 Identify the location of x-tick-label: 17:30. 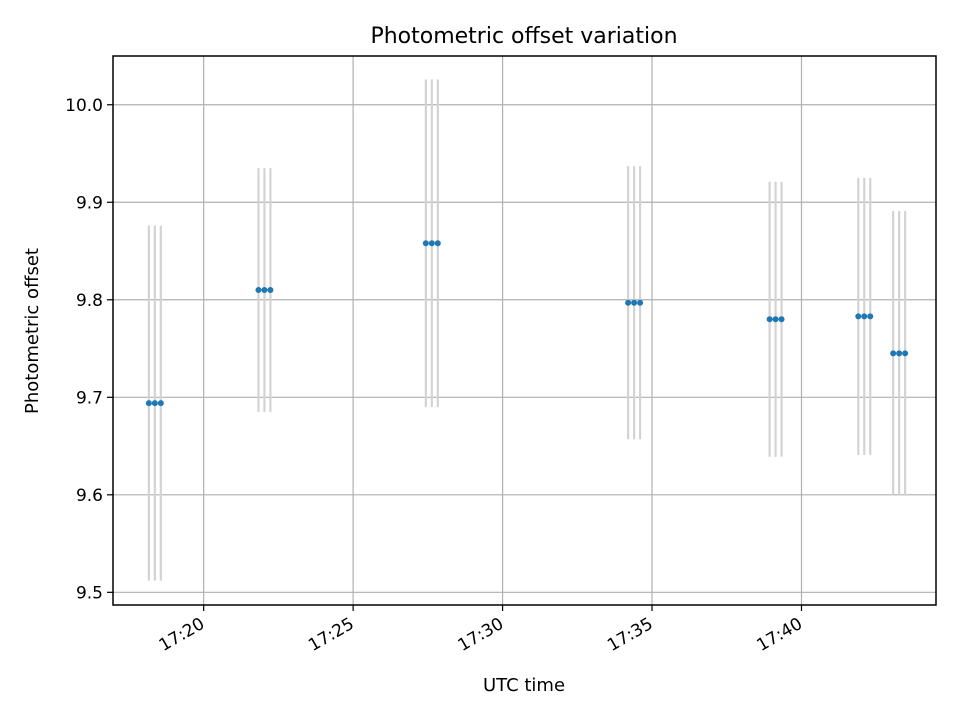
(481, 635).